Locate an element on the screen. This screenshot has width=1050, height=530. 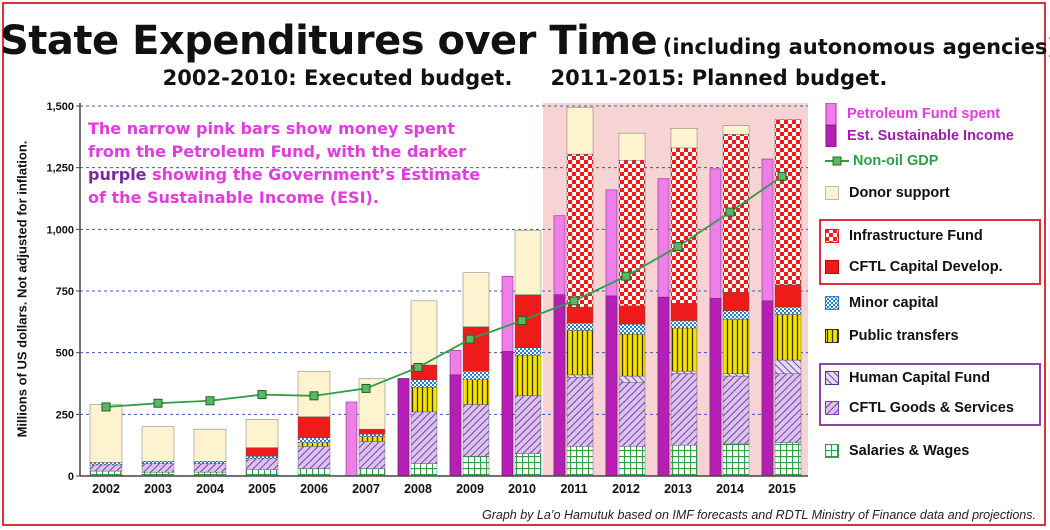
legend-gdp-label: Non-oil GDP is located at coordinates (896, 161).